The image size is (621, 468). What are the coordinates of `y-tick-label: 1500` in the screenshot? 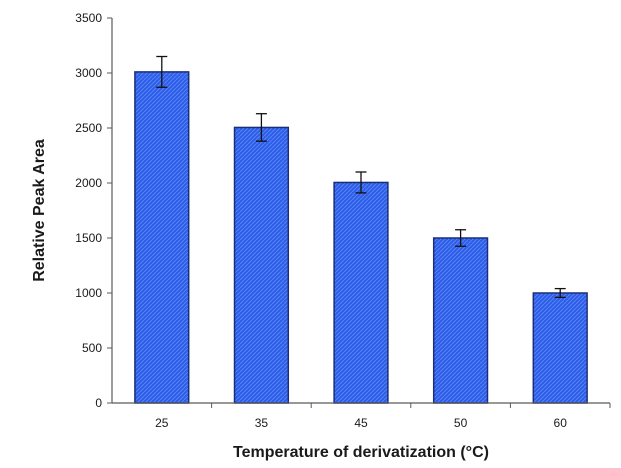 It's located at (88, 238).